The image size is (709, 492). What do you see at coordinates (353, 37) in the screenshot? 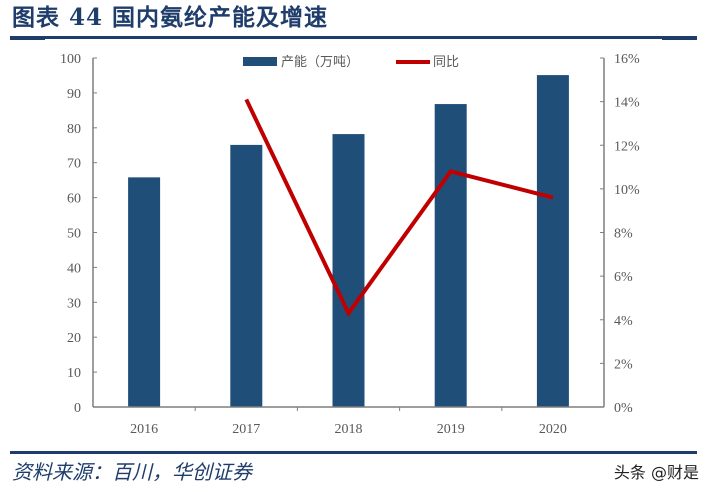
I see `title-divider` at bounding box center [353, 37].